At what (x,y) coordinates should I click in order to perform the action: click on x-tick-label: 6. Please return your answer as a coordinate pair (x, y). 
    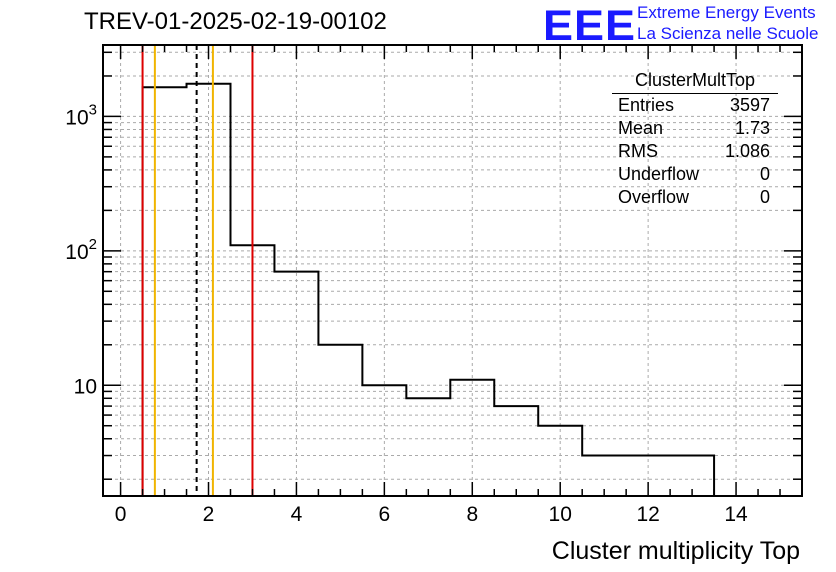
    Looking at the image, I should click on (385, 514).